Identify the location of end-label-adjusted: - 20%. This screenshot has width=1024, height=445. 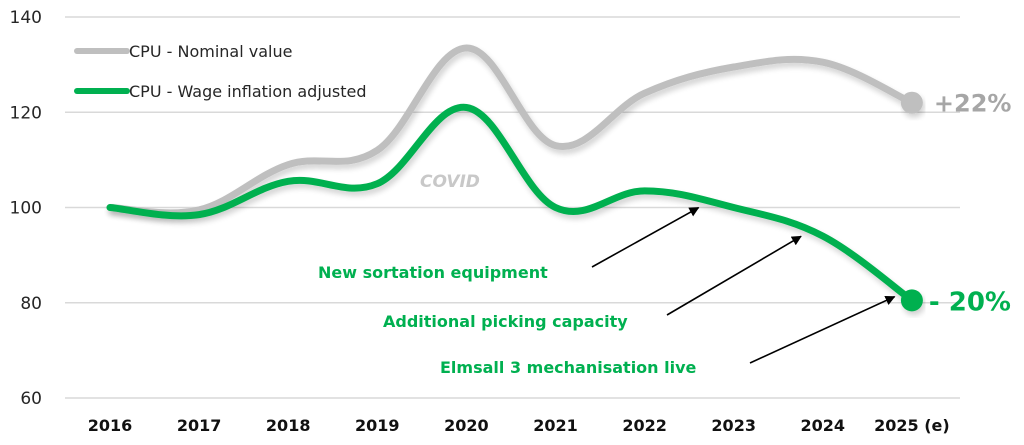
(970, 302).